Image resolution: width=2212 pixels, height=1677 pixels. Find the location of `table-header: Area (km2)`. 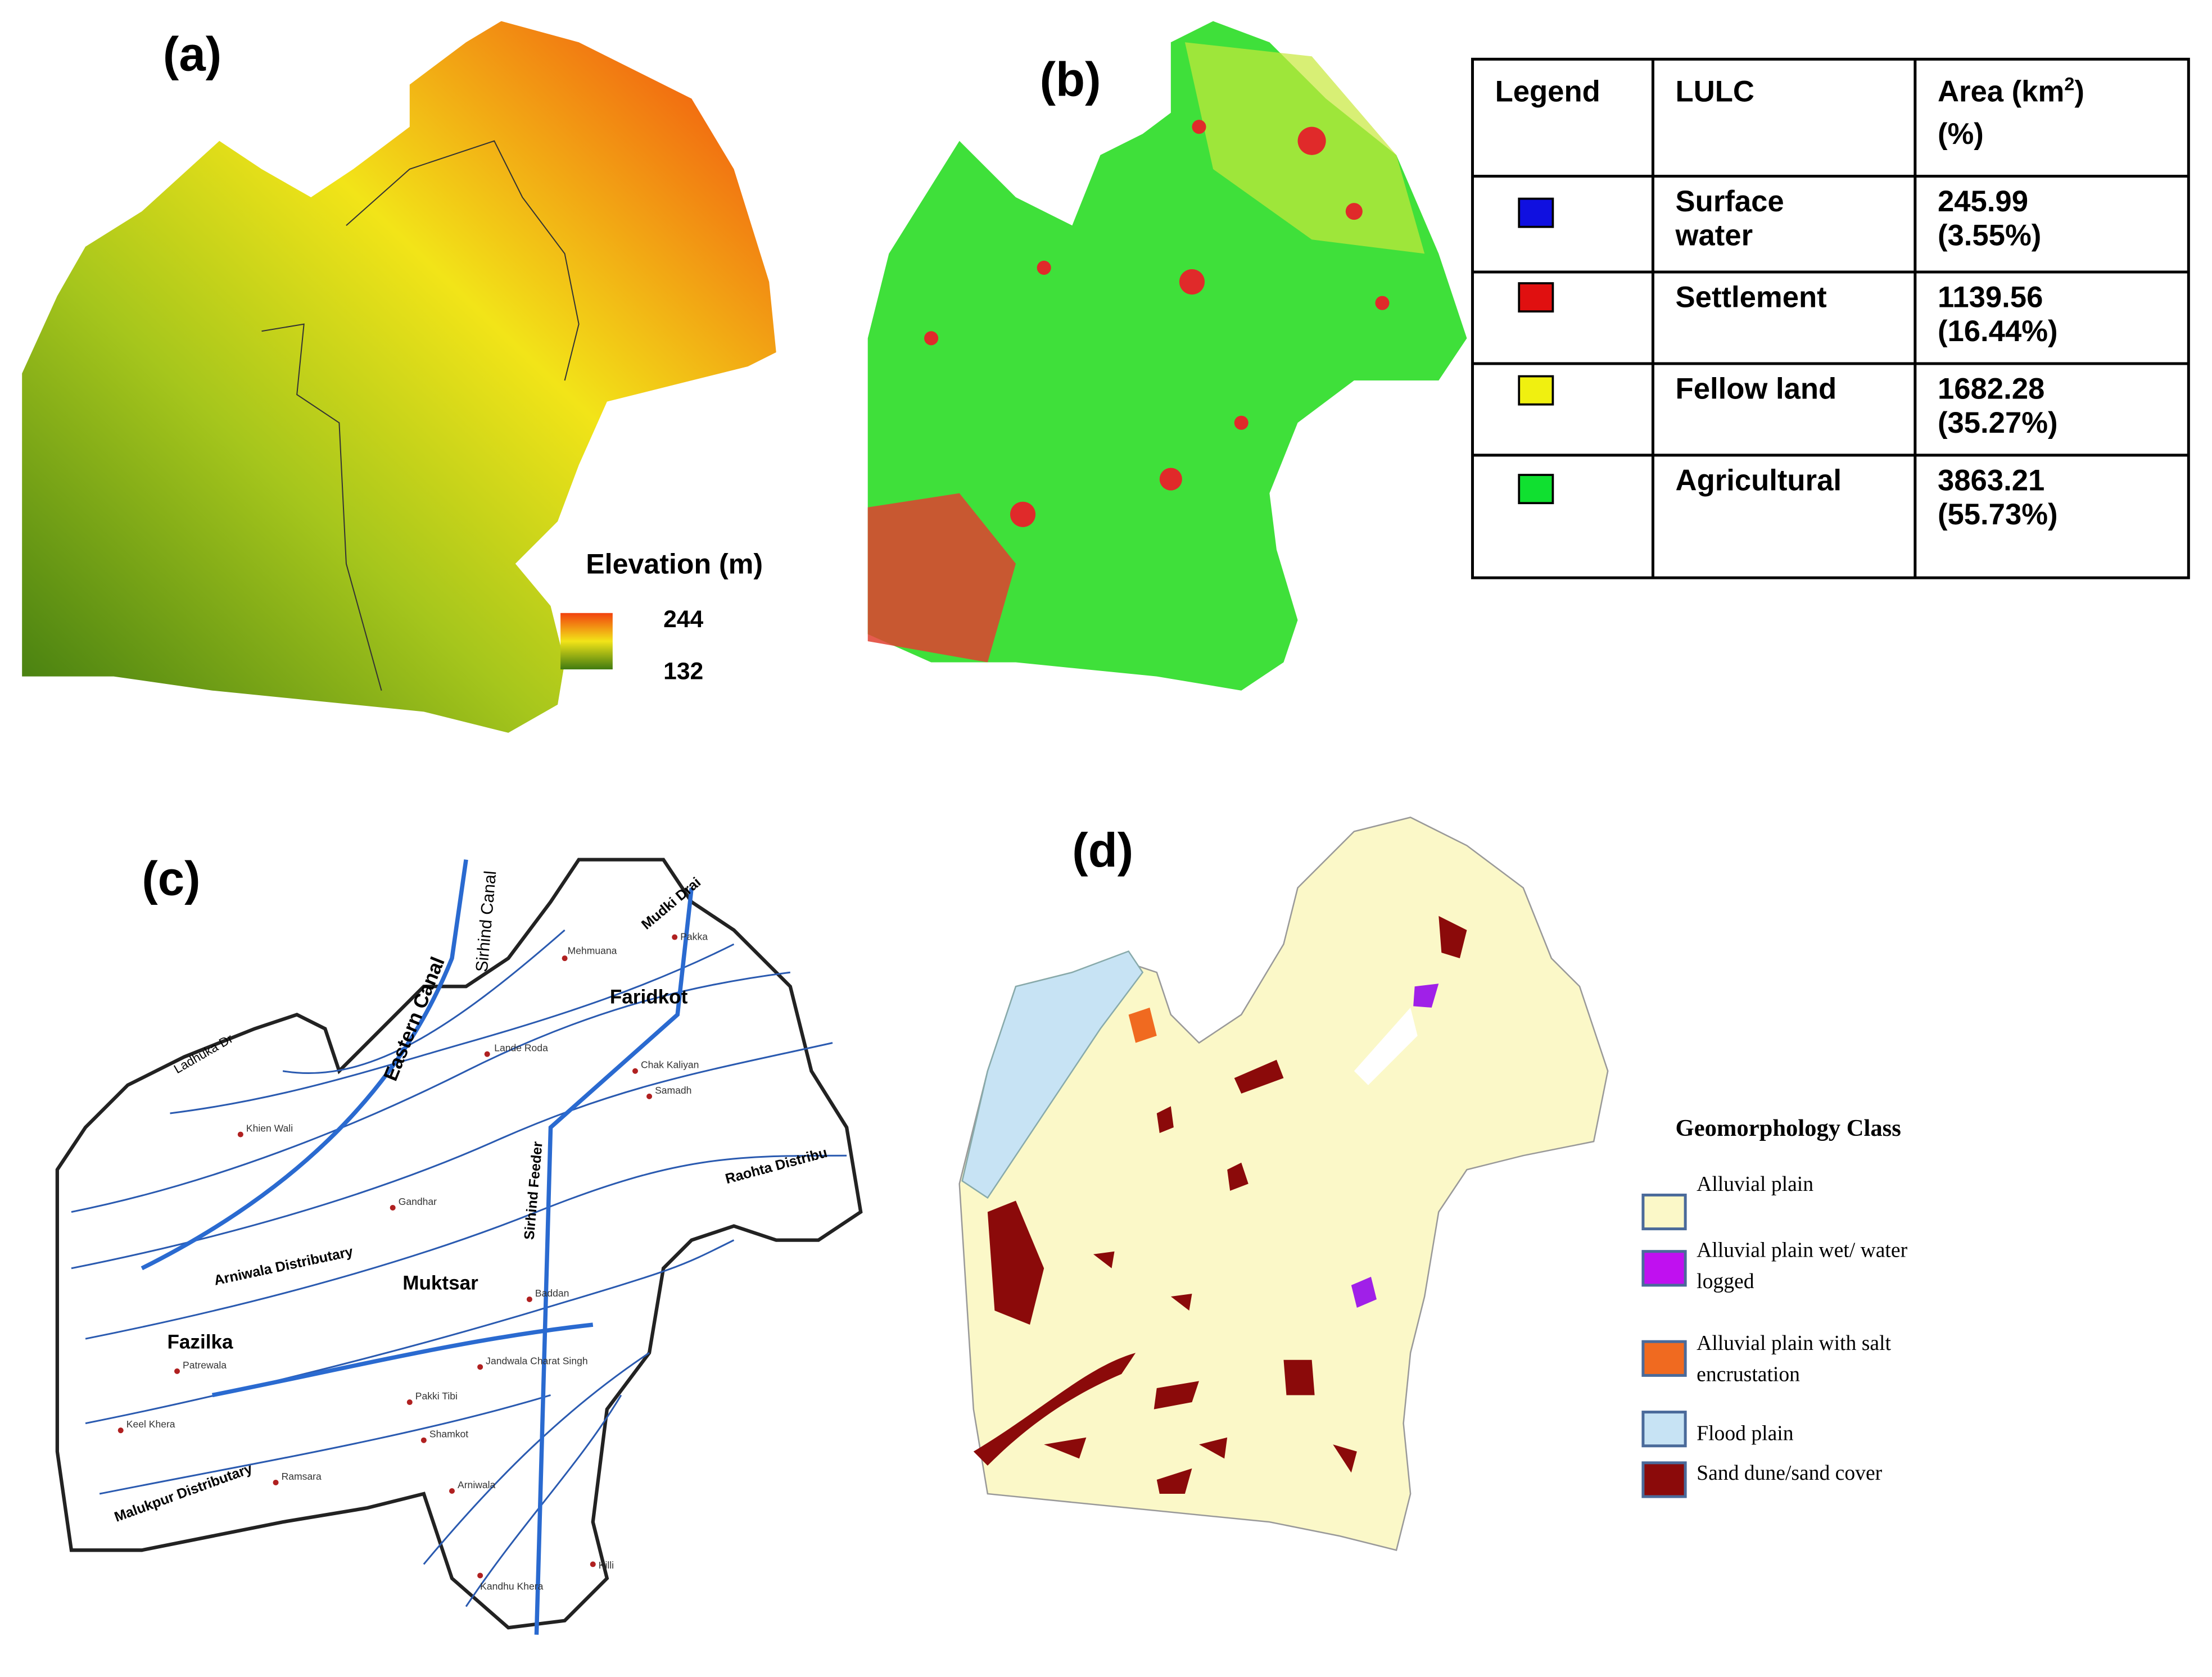

table-header: Area (km2) is located at coordinates (2011, 90).